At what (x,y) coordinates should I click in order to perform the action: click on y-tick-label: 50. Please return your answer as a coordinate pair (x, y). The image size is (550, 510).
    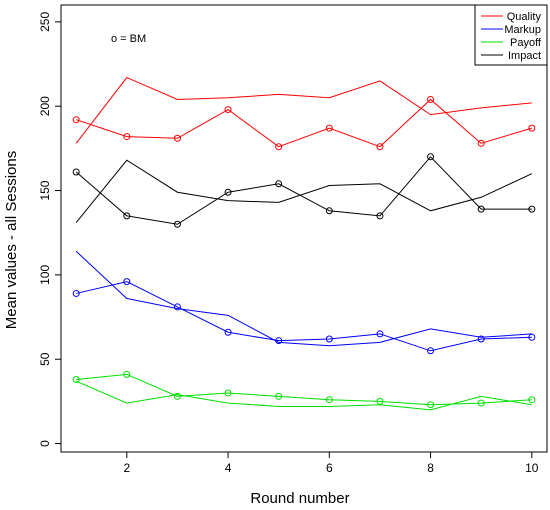
    Looking at the image, I should click on (45, 359).